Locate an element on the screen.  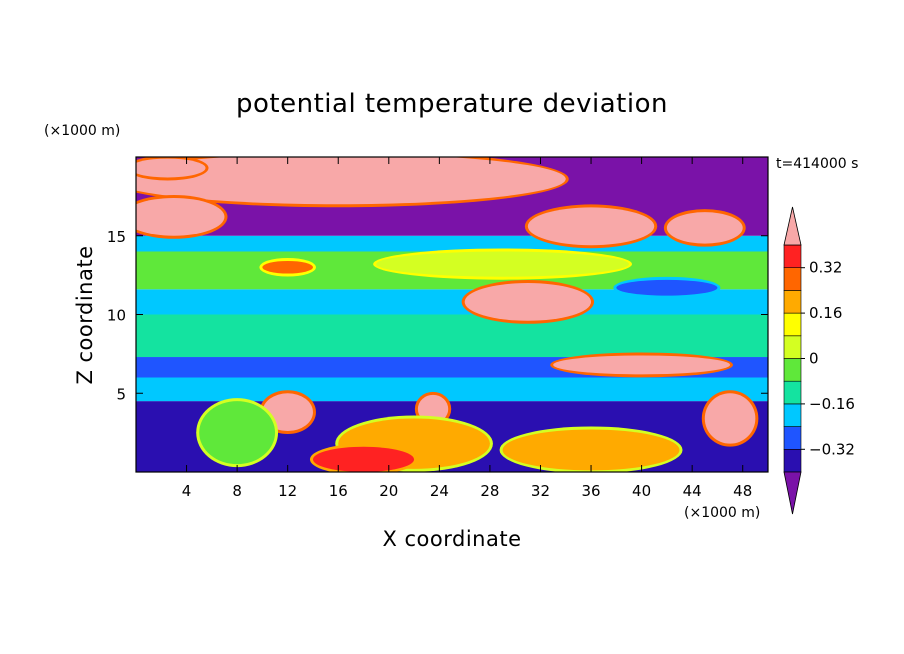
x-tick-label-16: 16 is located at coordinates (338, 491).